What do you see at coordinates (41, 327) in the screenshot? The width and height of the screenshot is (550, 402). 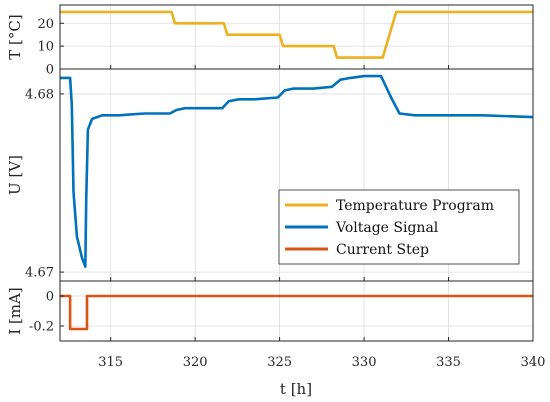 I see `current-ytick-label: -0.2` at bounding box center [41, 327].